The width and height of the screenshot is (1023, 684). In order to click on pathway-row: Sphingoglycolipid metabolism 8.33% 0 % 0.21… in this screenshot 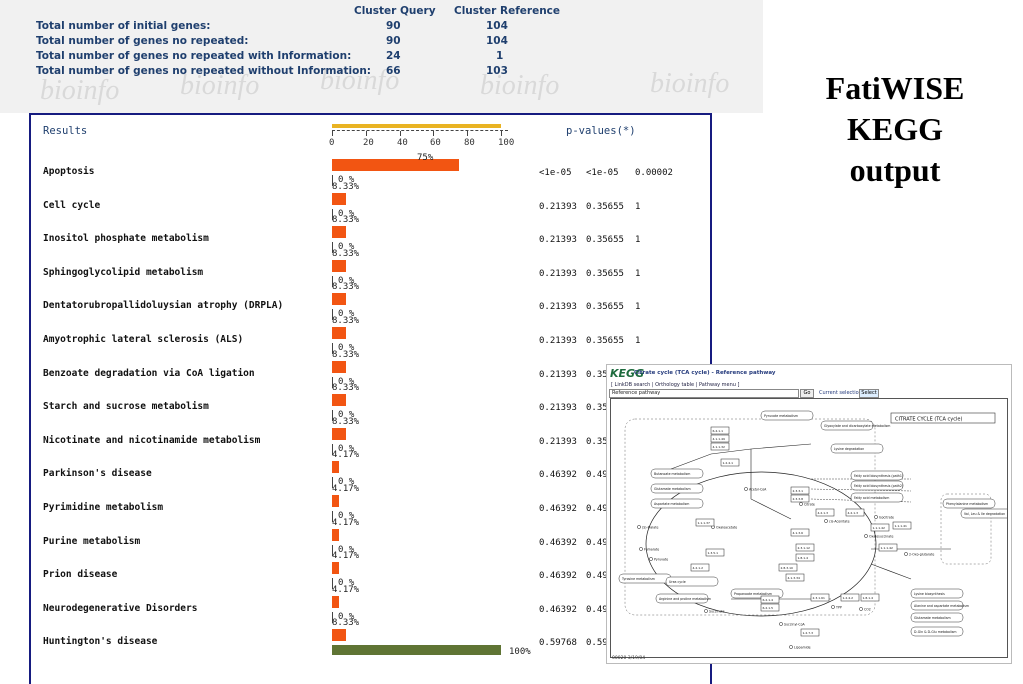, I will do `click(370, 269)`.